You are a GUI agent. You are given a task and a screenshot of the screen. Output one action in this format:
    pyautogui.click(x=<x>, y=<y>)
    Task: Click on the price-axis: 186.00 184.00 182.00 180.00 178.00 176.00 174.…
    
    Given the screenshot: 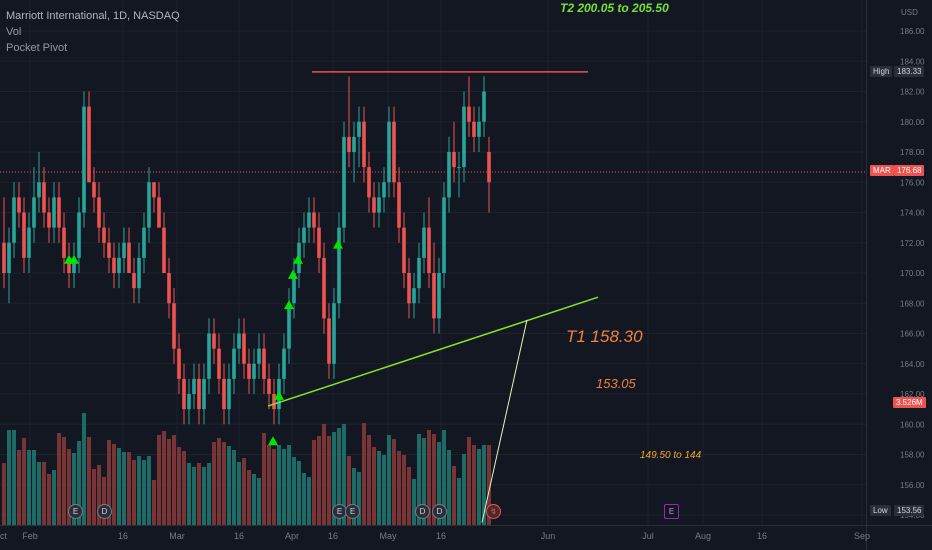 What is the action you would take?
    pyautogui.click(x=912, y=273)
    